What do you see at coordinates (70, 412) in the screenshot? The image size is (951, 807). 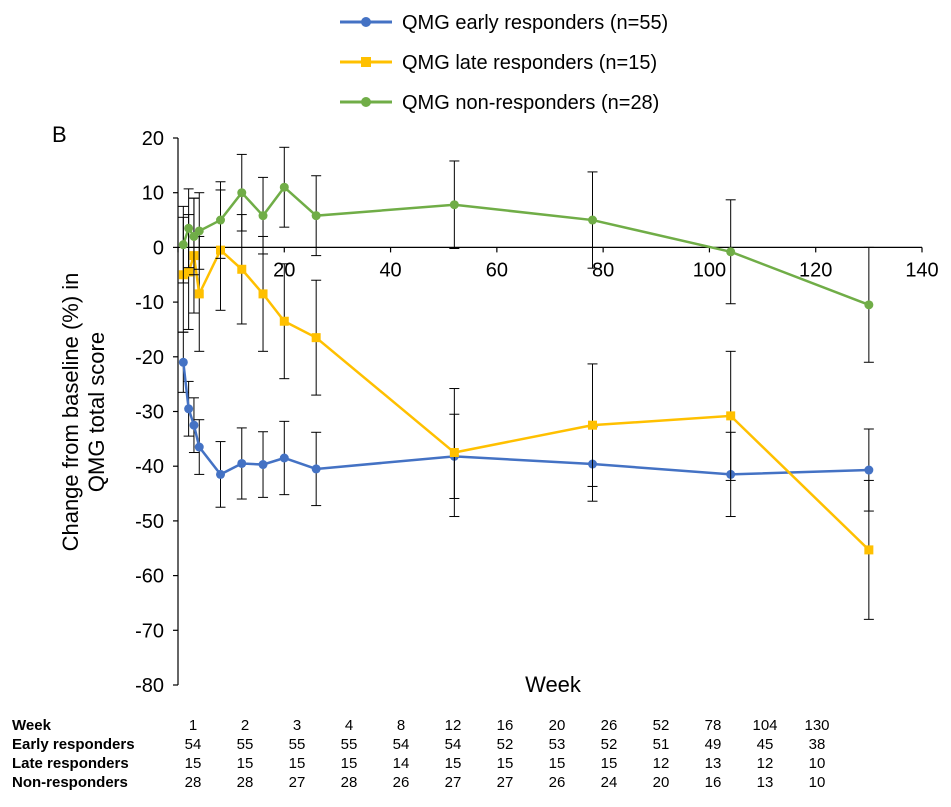 I see `y-axis-title-line1: Change from baseline (%) in` at bounding box center [70, 412].